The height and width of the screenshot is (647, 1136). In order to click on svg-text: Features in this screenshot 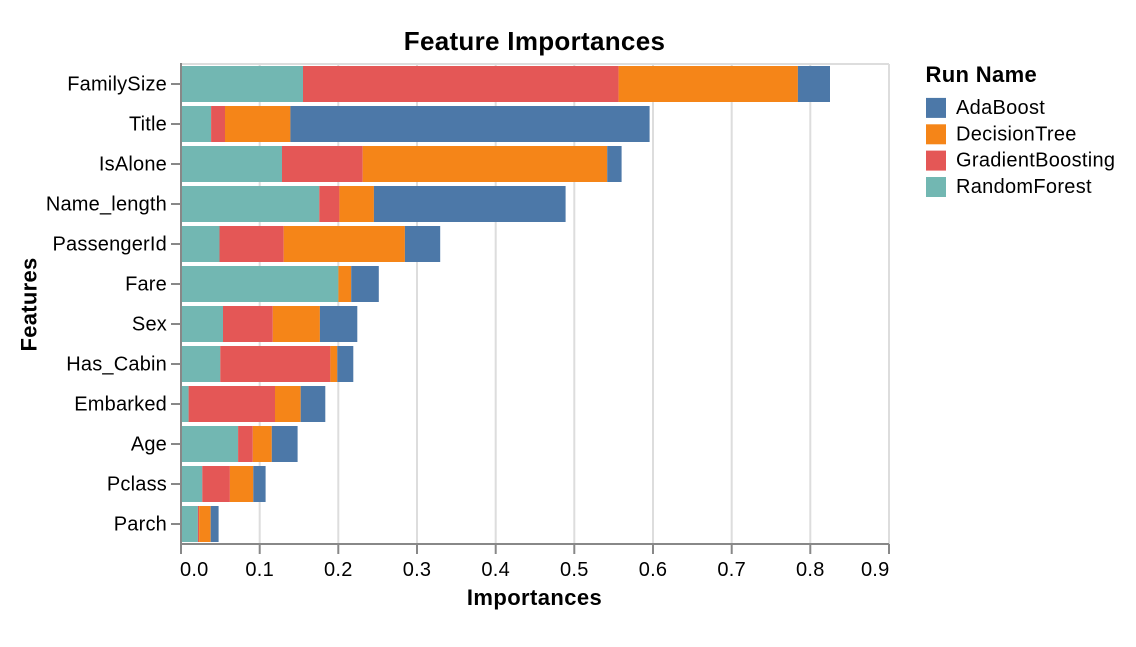, I will do `click(28, 304)`.